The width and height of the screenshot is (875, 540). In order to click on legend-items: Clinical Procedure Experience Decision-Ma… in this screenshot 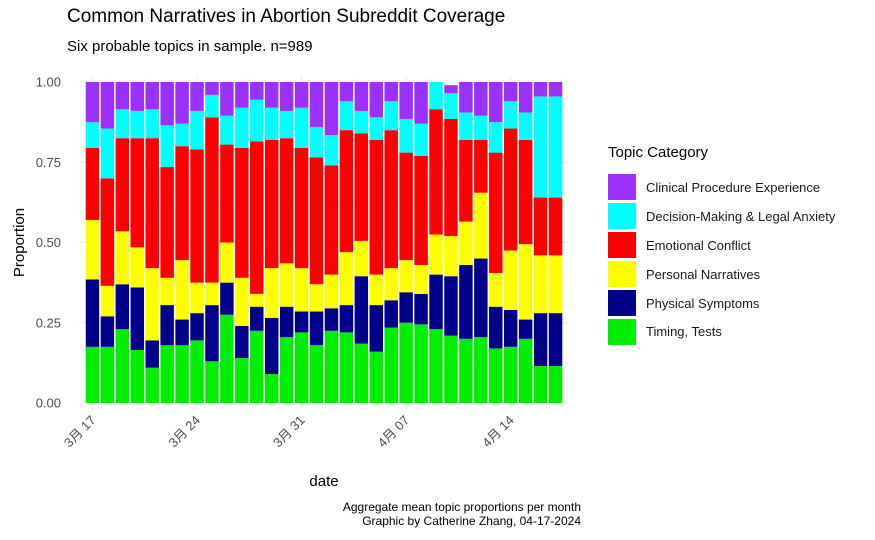, I will do `click(721, 259)`.